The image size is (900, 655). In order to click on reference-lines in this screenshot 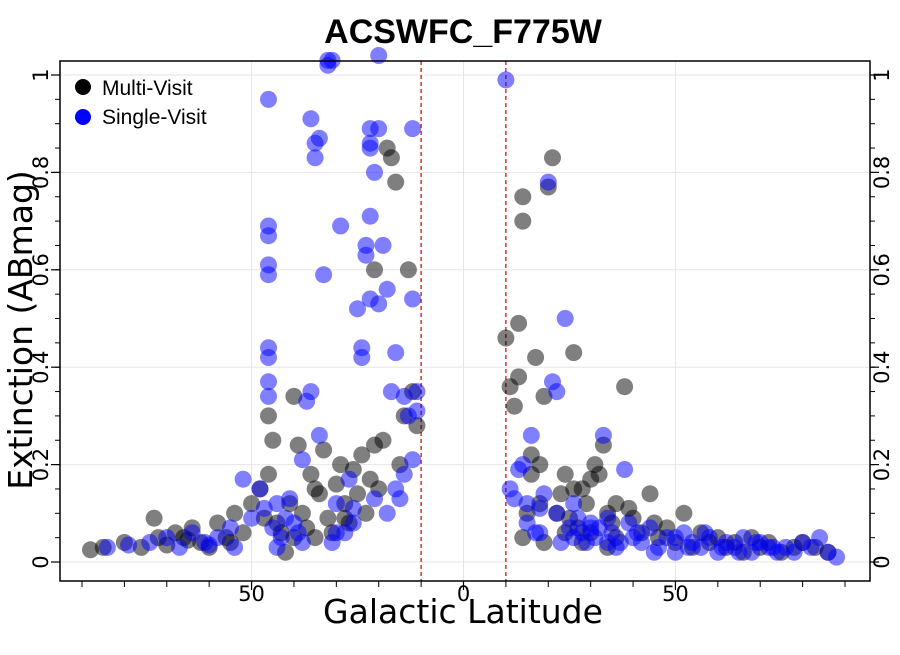, I will do `click(463, 321)`.